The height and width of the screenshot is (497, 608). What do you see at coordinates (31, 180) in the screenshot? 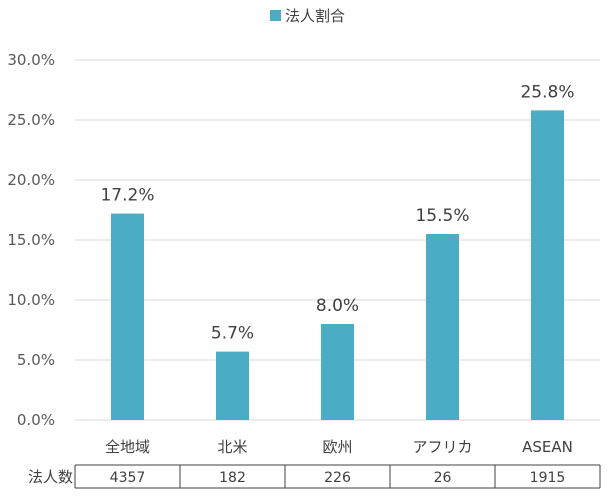
I see `y-tick-label: 20.0%` at bounding box center [31, 180].